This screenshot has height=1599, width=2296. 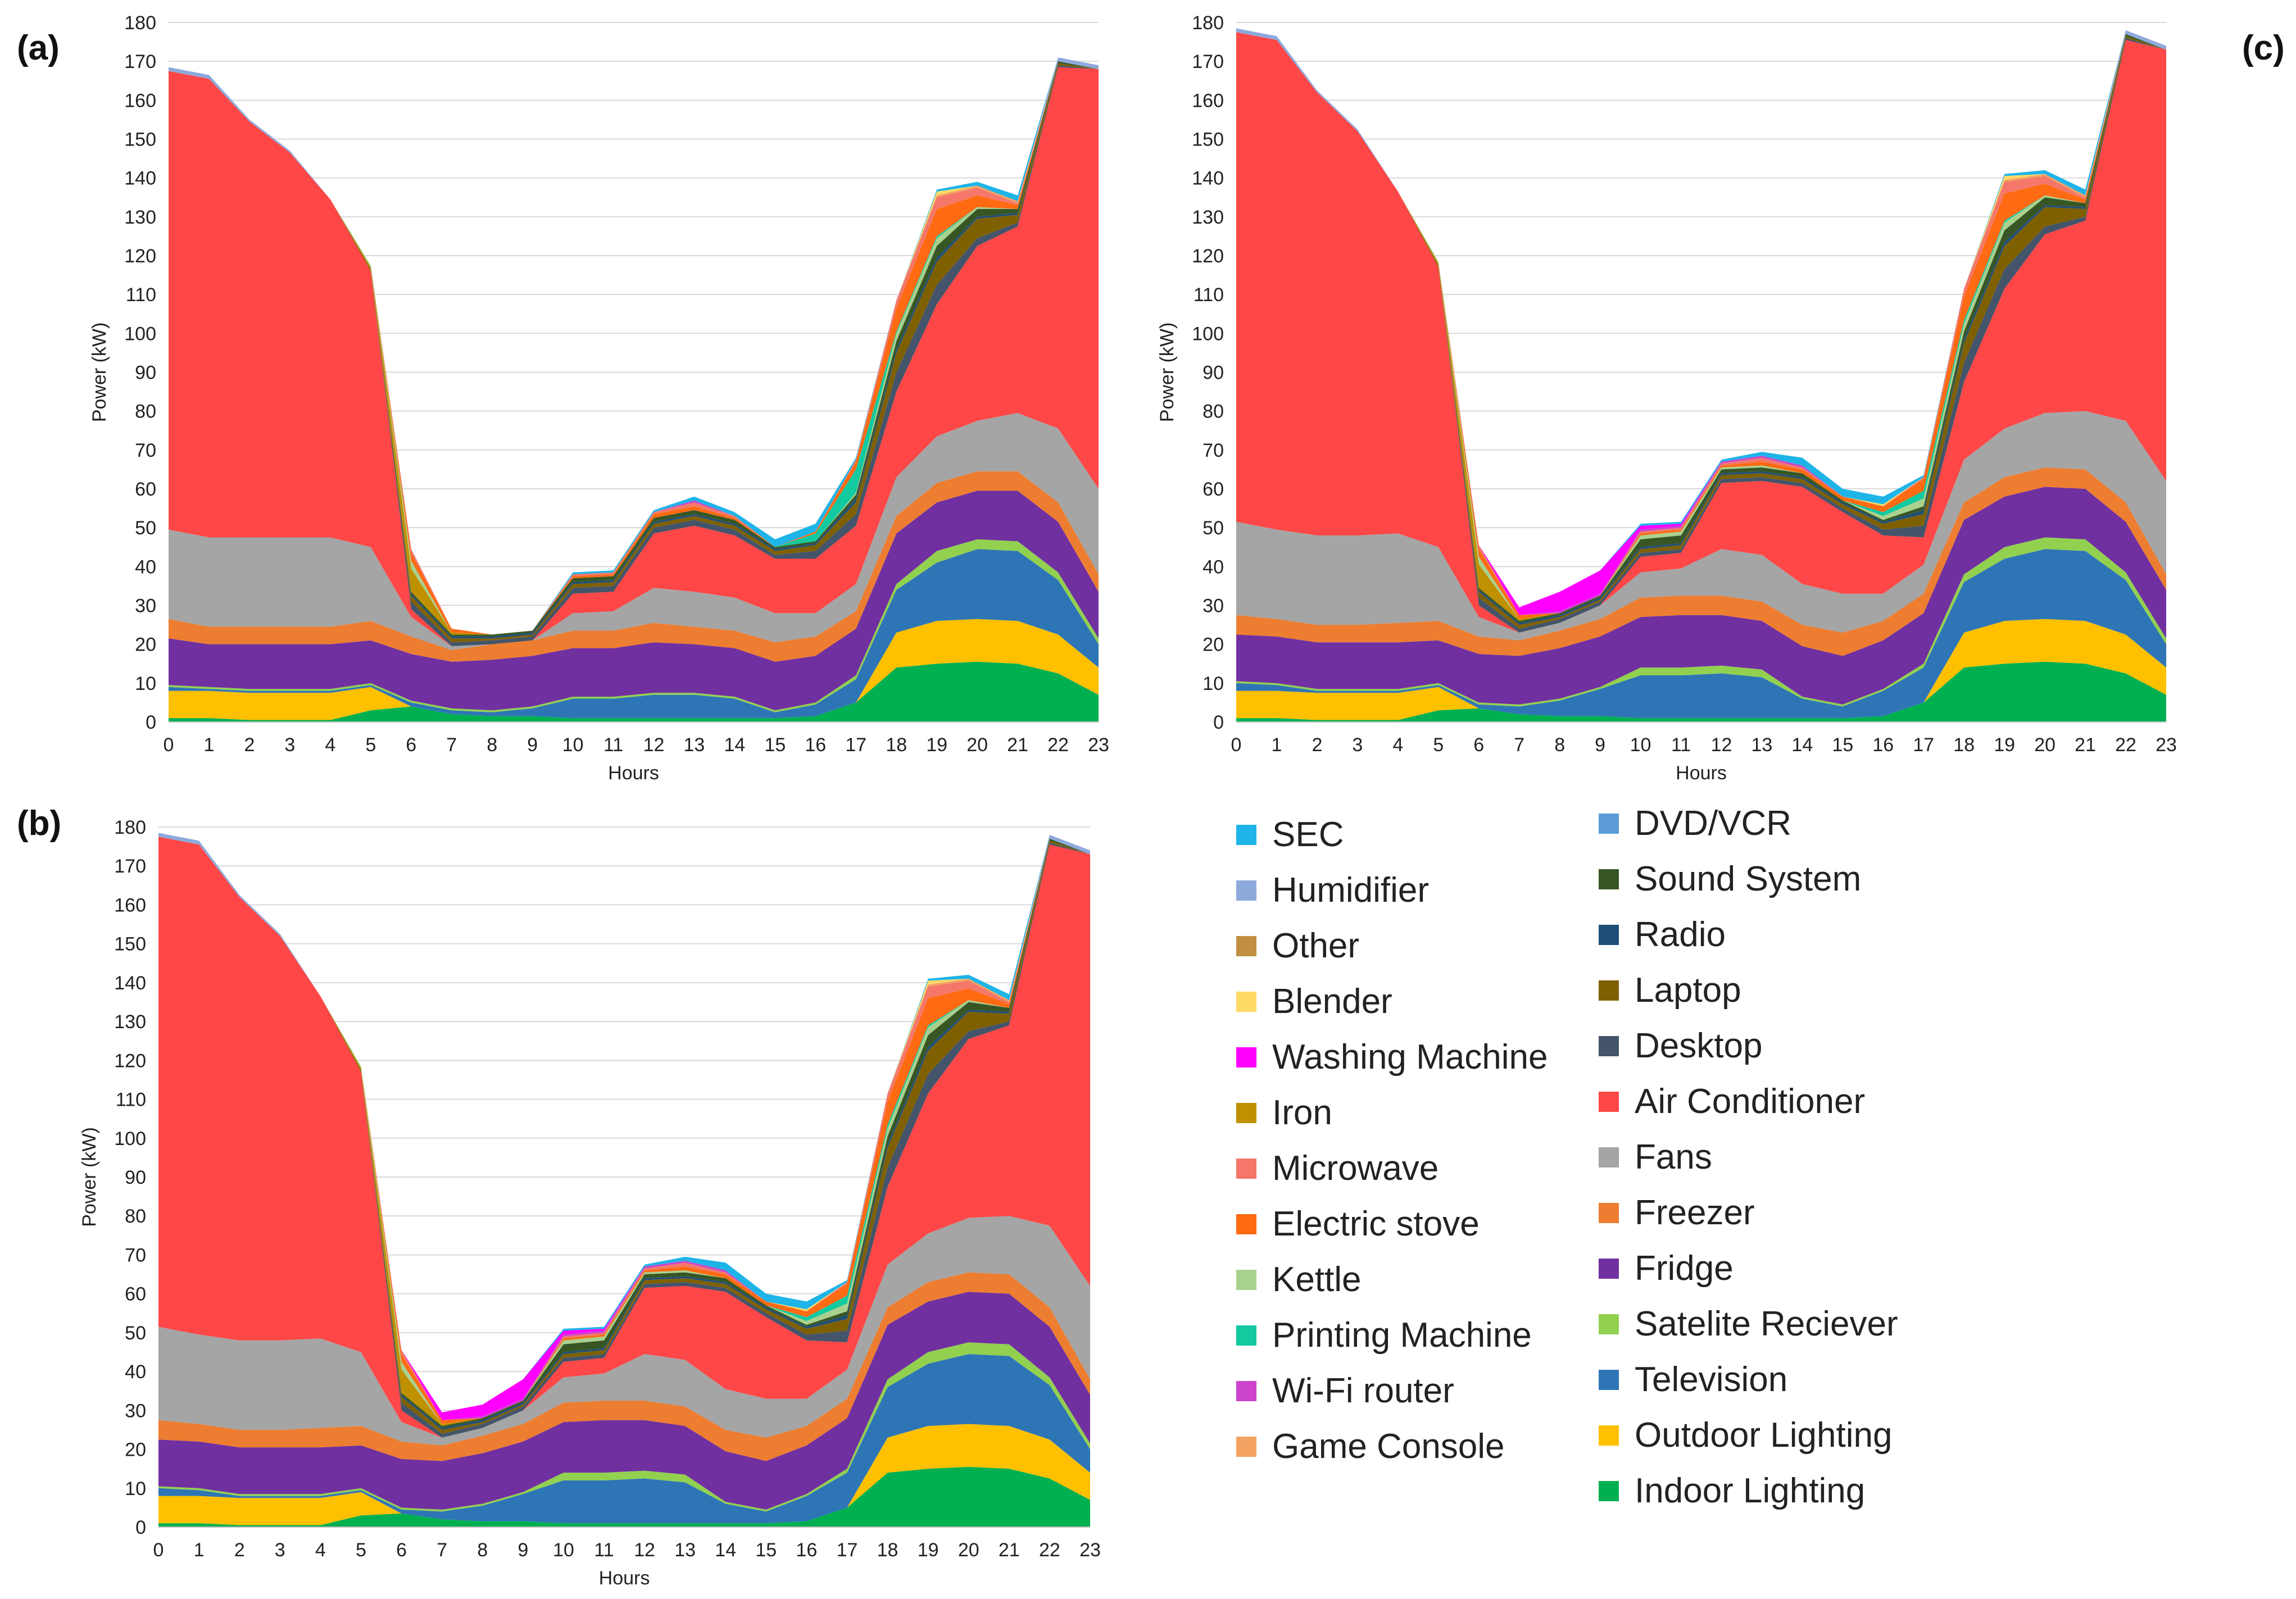 What do you see at coordinates (1732, 1101) in the screenshot?
I see `legend-item-air-conditioner: Air Conditioner` at bounding box center [1732, 1101].